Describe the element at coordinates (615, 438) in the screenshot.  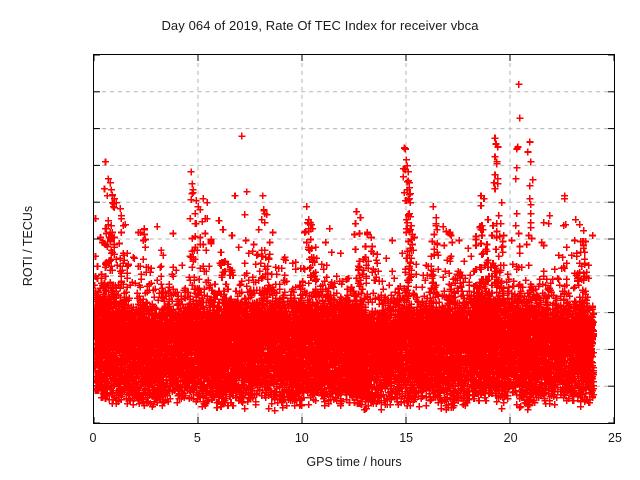
I see `x-tick-label: 25` at that location.